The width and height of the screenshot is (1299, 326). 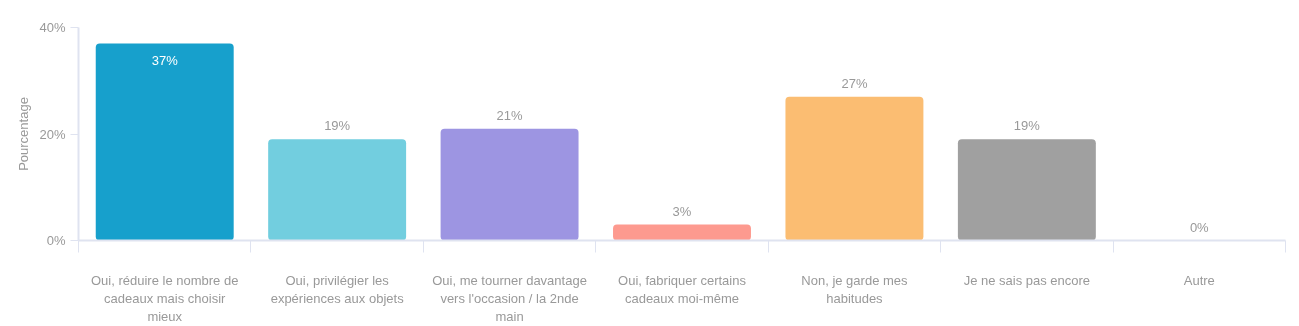 I want to click on x-tick-label: Je ne sais pas encore, so click(x=1027, y=280).